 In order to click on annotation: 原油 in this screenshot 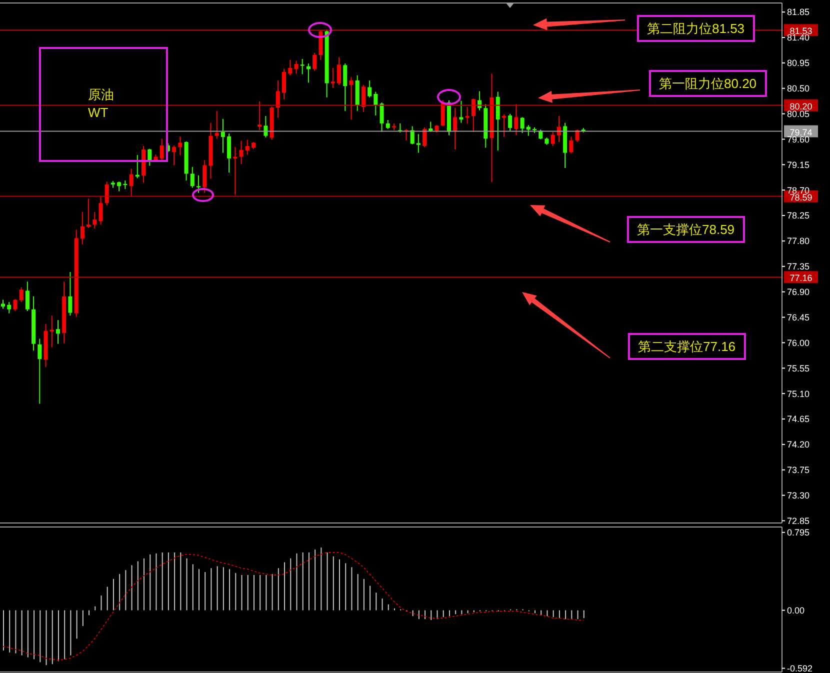, I will do `click(101, 94)`.